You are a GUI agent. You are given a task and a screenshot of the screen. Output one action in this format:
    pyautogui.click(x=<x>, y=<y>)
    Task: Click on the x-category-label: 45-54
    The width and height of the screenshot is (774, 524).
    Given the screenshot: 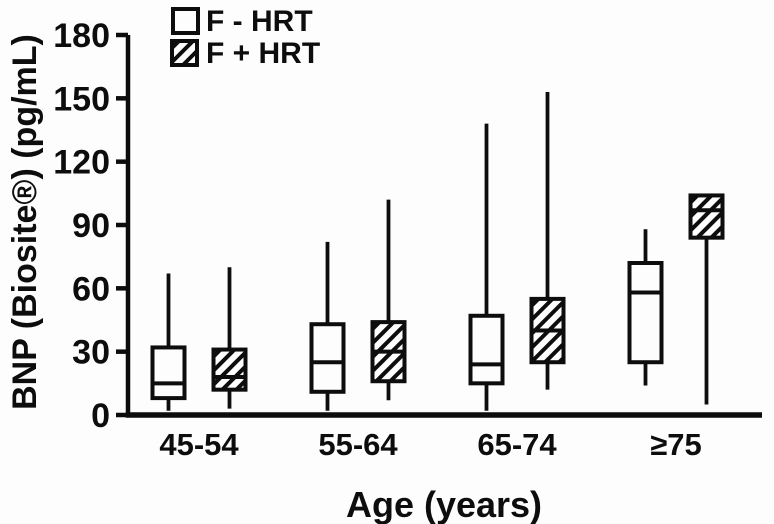 What is the action you would take?
    pyautogui.click(x=199, y=444)
    